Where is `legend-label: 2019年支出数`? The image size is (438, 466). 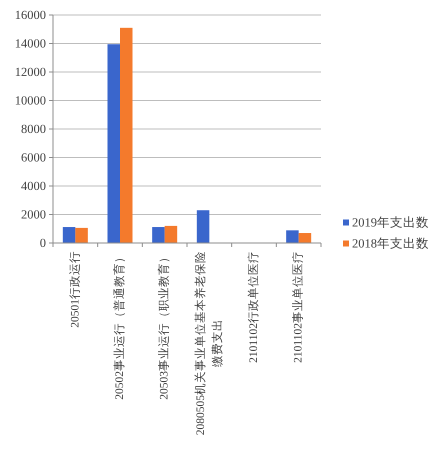 legend-label: 2019年支出数 is located at coordinates (390, 223).